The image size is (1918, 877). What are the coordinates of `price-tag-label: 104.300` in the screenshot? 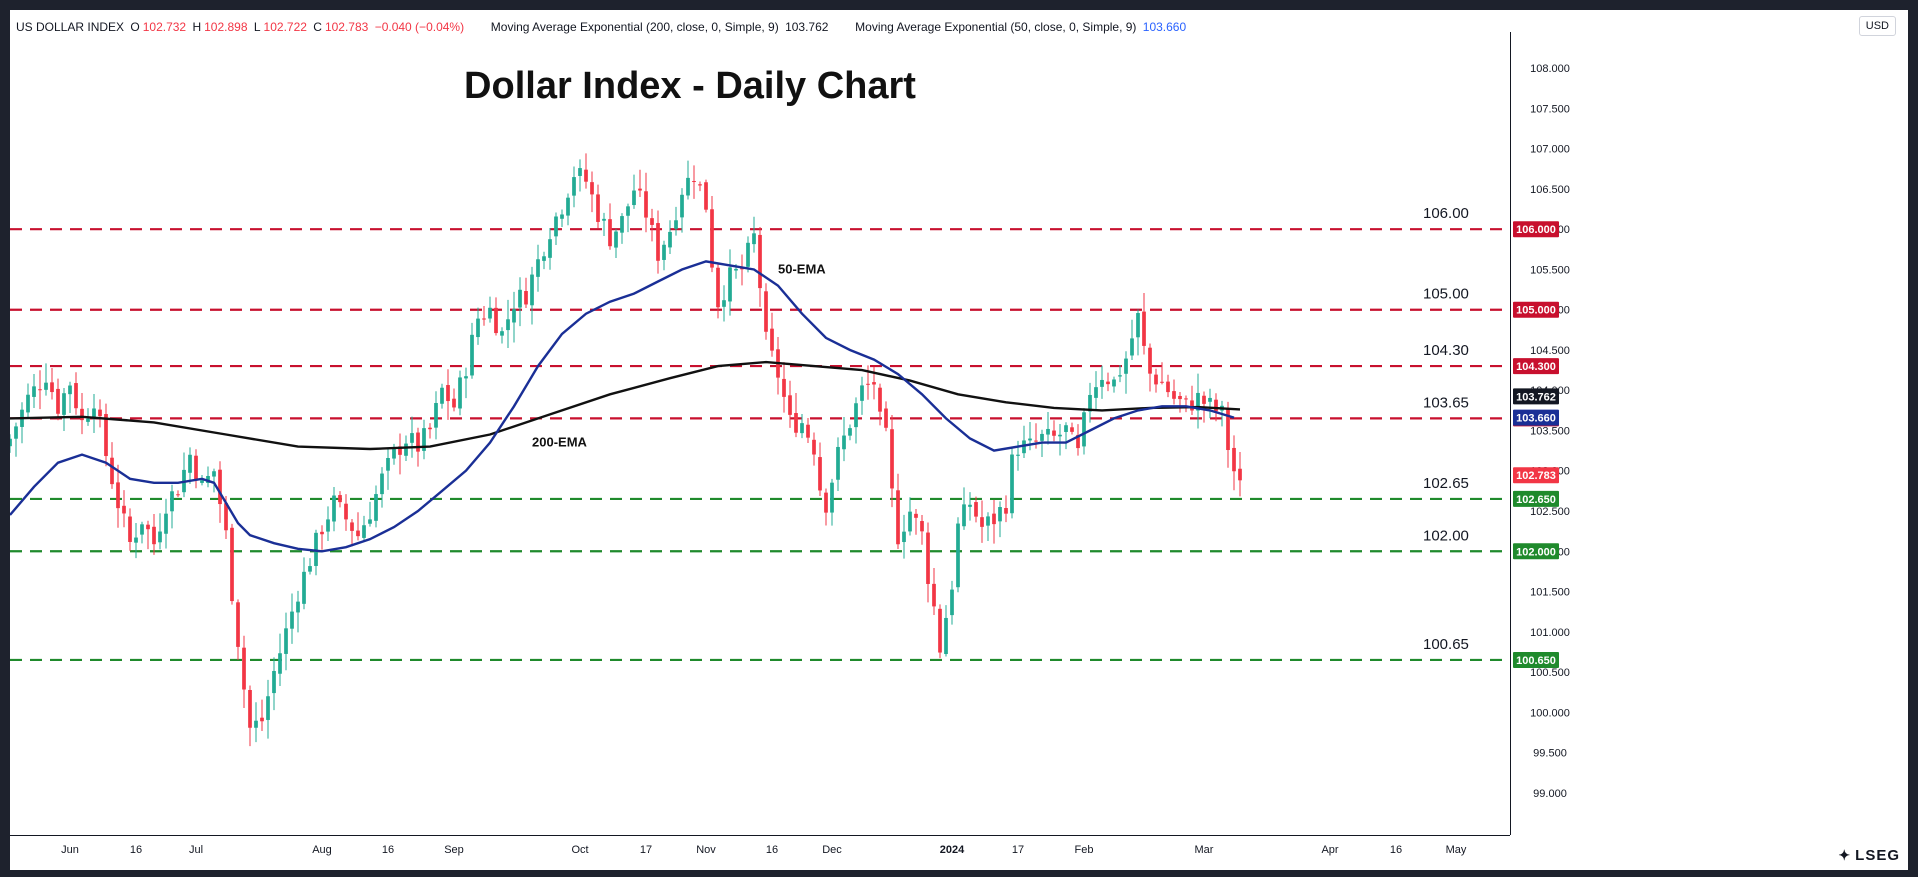 It's located at (1536, 367).